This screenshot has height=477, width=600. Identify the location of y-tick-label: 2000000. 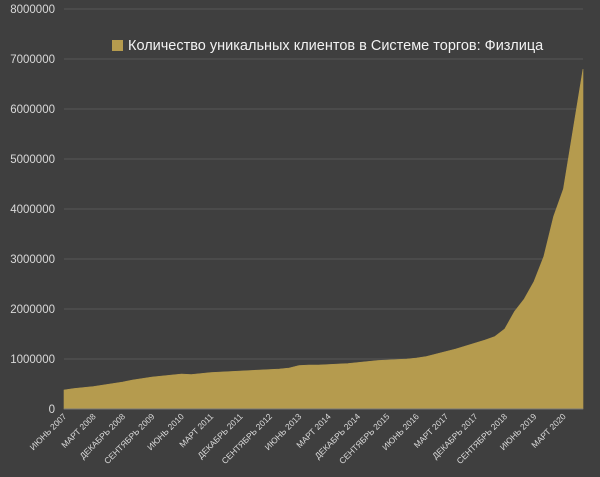
(32, 310).